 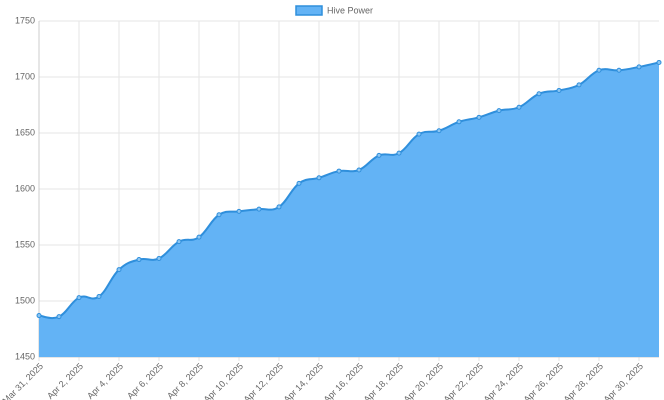 I want to click on x-tick-label: Apr 6, 2025, so click(x=145, y=380).